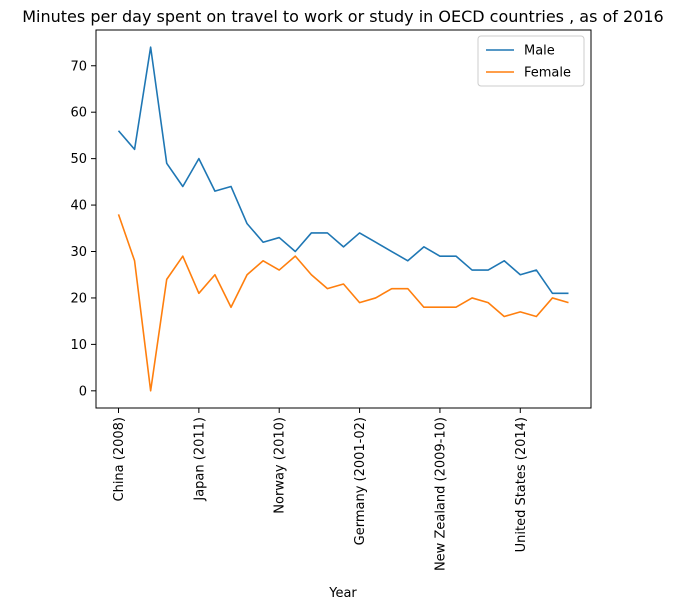 The width and height of the screenshot is (685, 610). Describe the element at coordinates (547, 73) in the screenshot. I see `legend-label-female: Female` at that location.